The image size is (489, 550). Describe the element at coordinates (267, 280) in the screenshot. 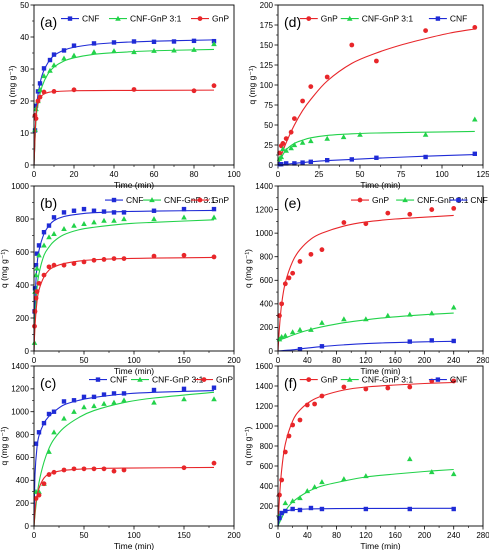

I see `y-tick-label: 600` at that location.